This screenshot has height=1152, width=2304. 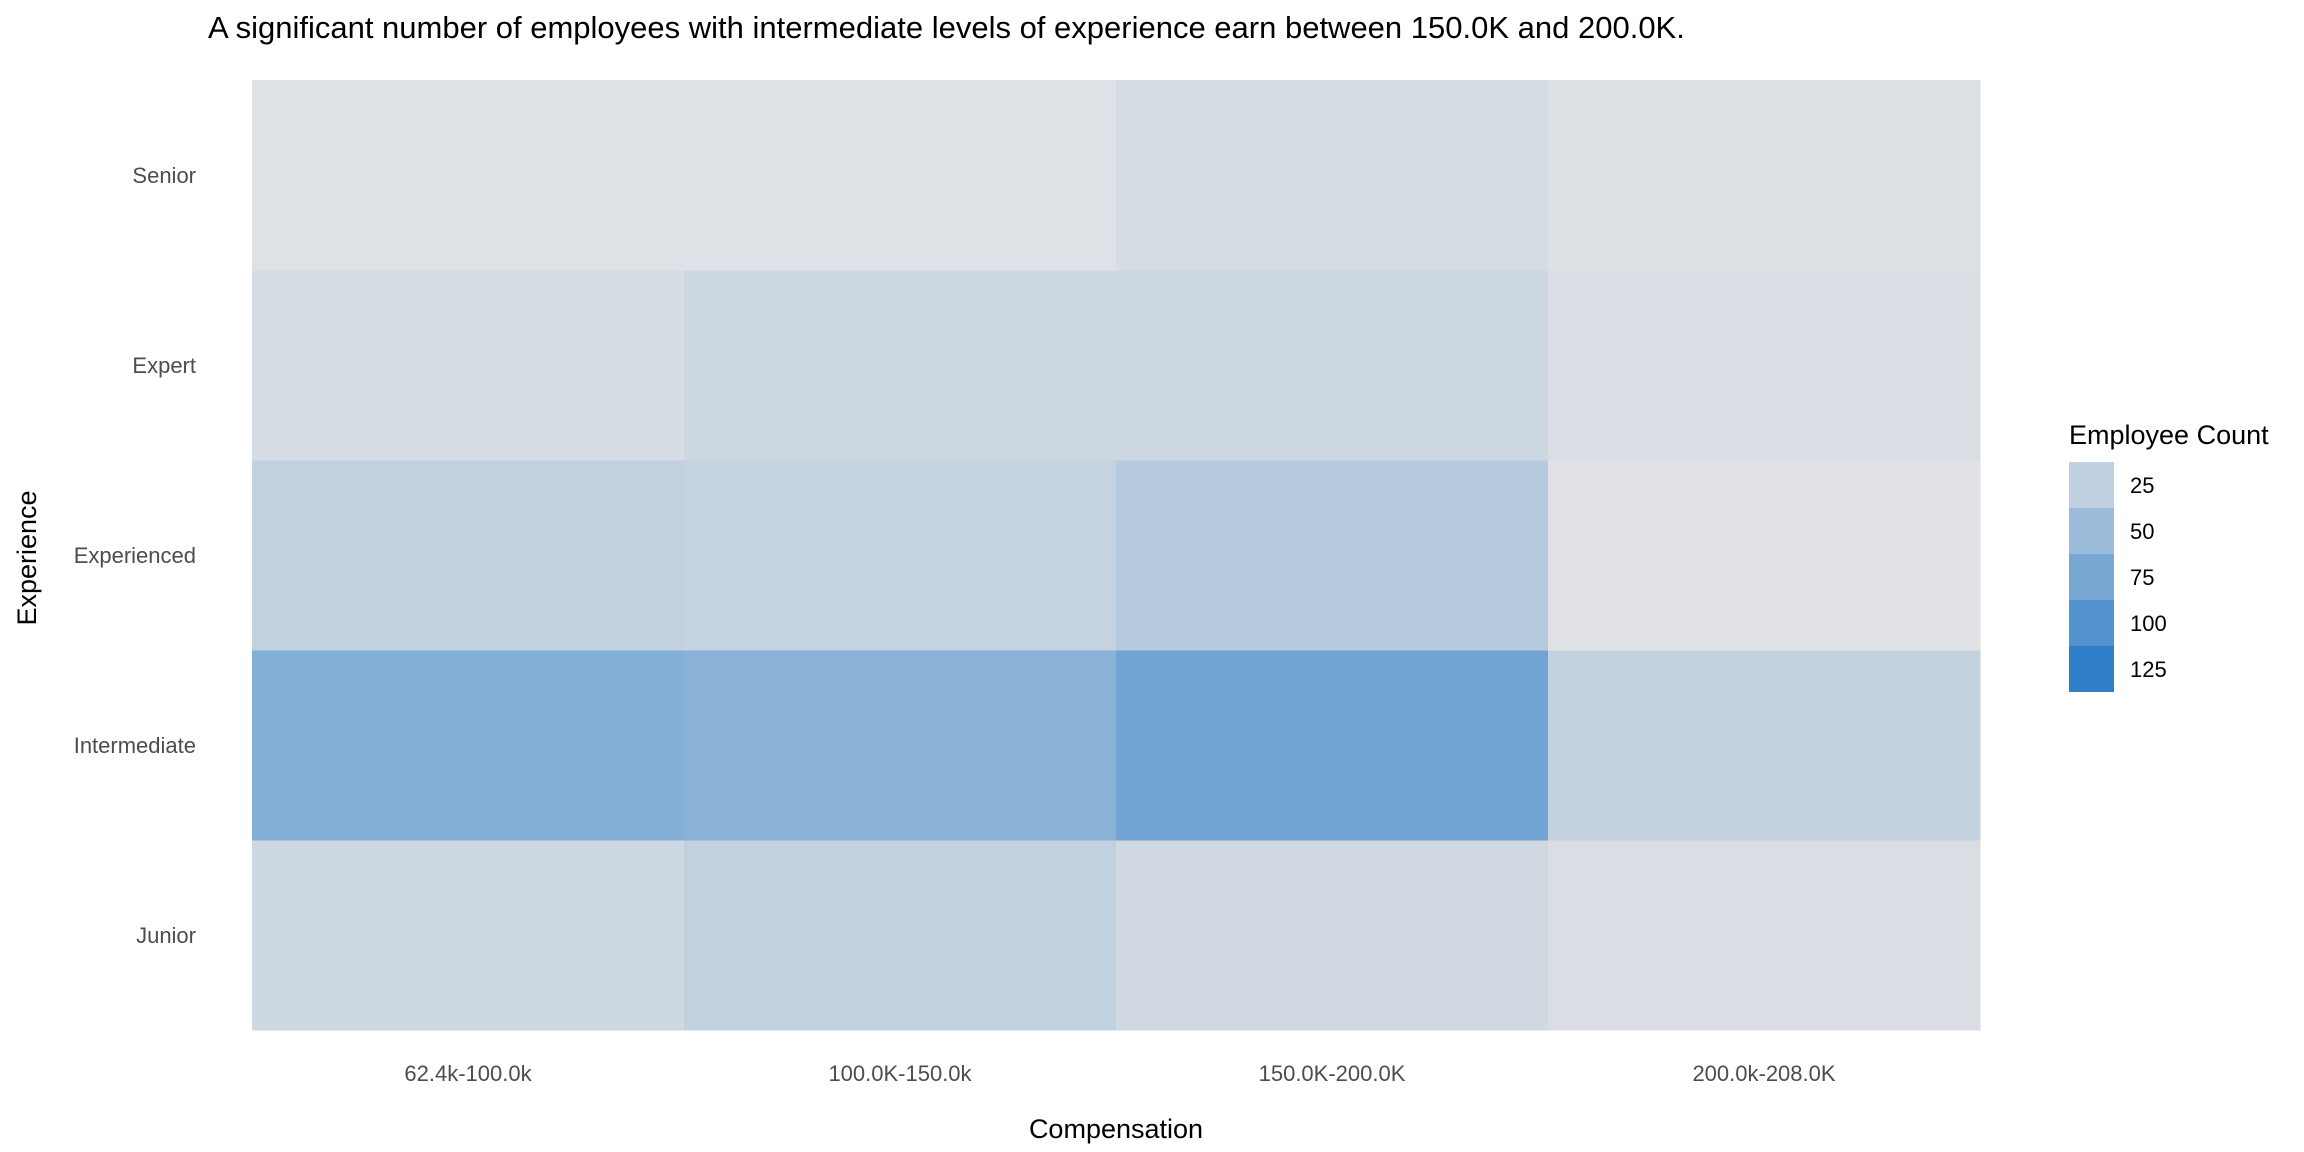 I want to click on legend-keys: 25 50 75 100 125, so click(x=2118, y=577).